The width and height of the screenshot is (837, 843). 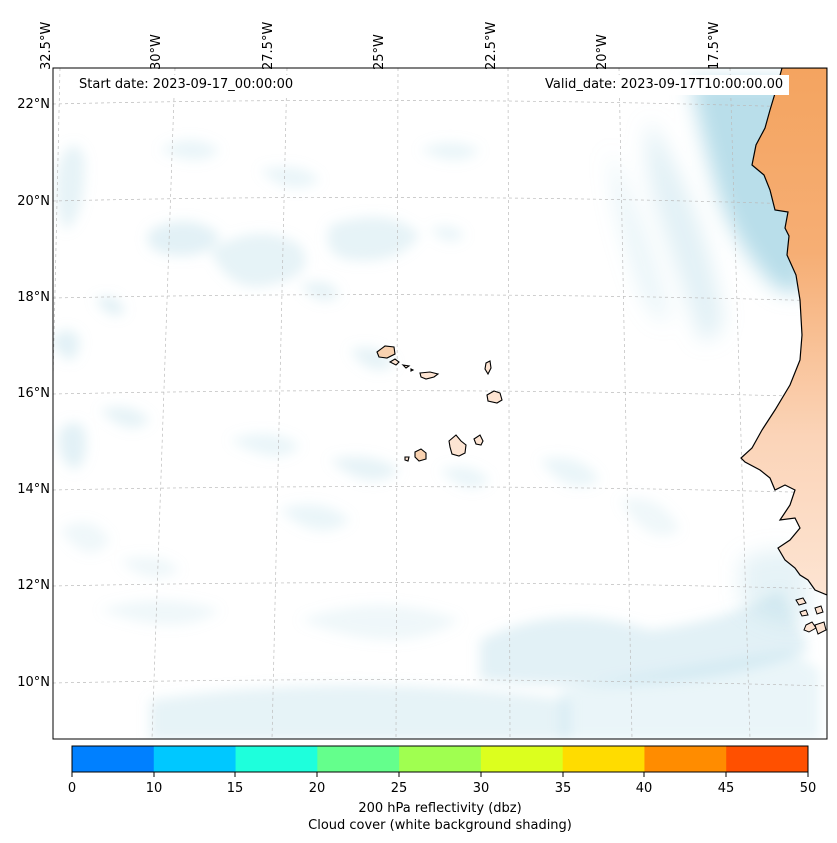 I want to click on lat-label-18n: 18°N, so click(x=33, y=297).